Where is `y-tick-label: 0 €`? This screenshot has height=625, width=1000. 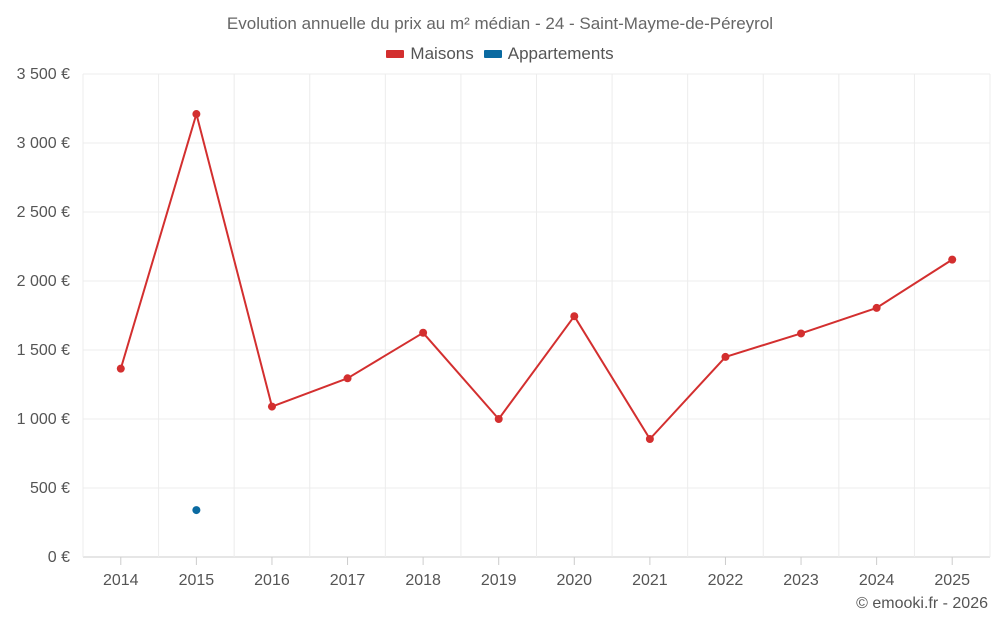
y-tick-label: 0 € is located at coordinates (59, 557).